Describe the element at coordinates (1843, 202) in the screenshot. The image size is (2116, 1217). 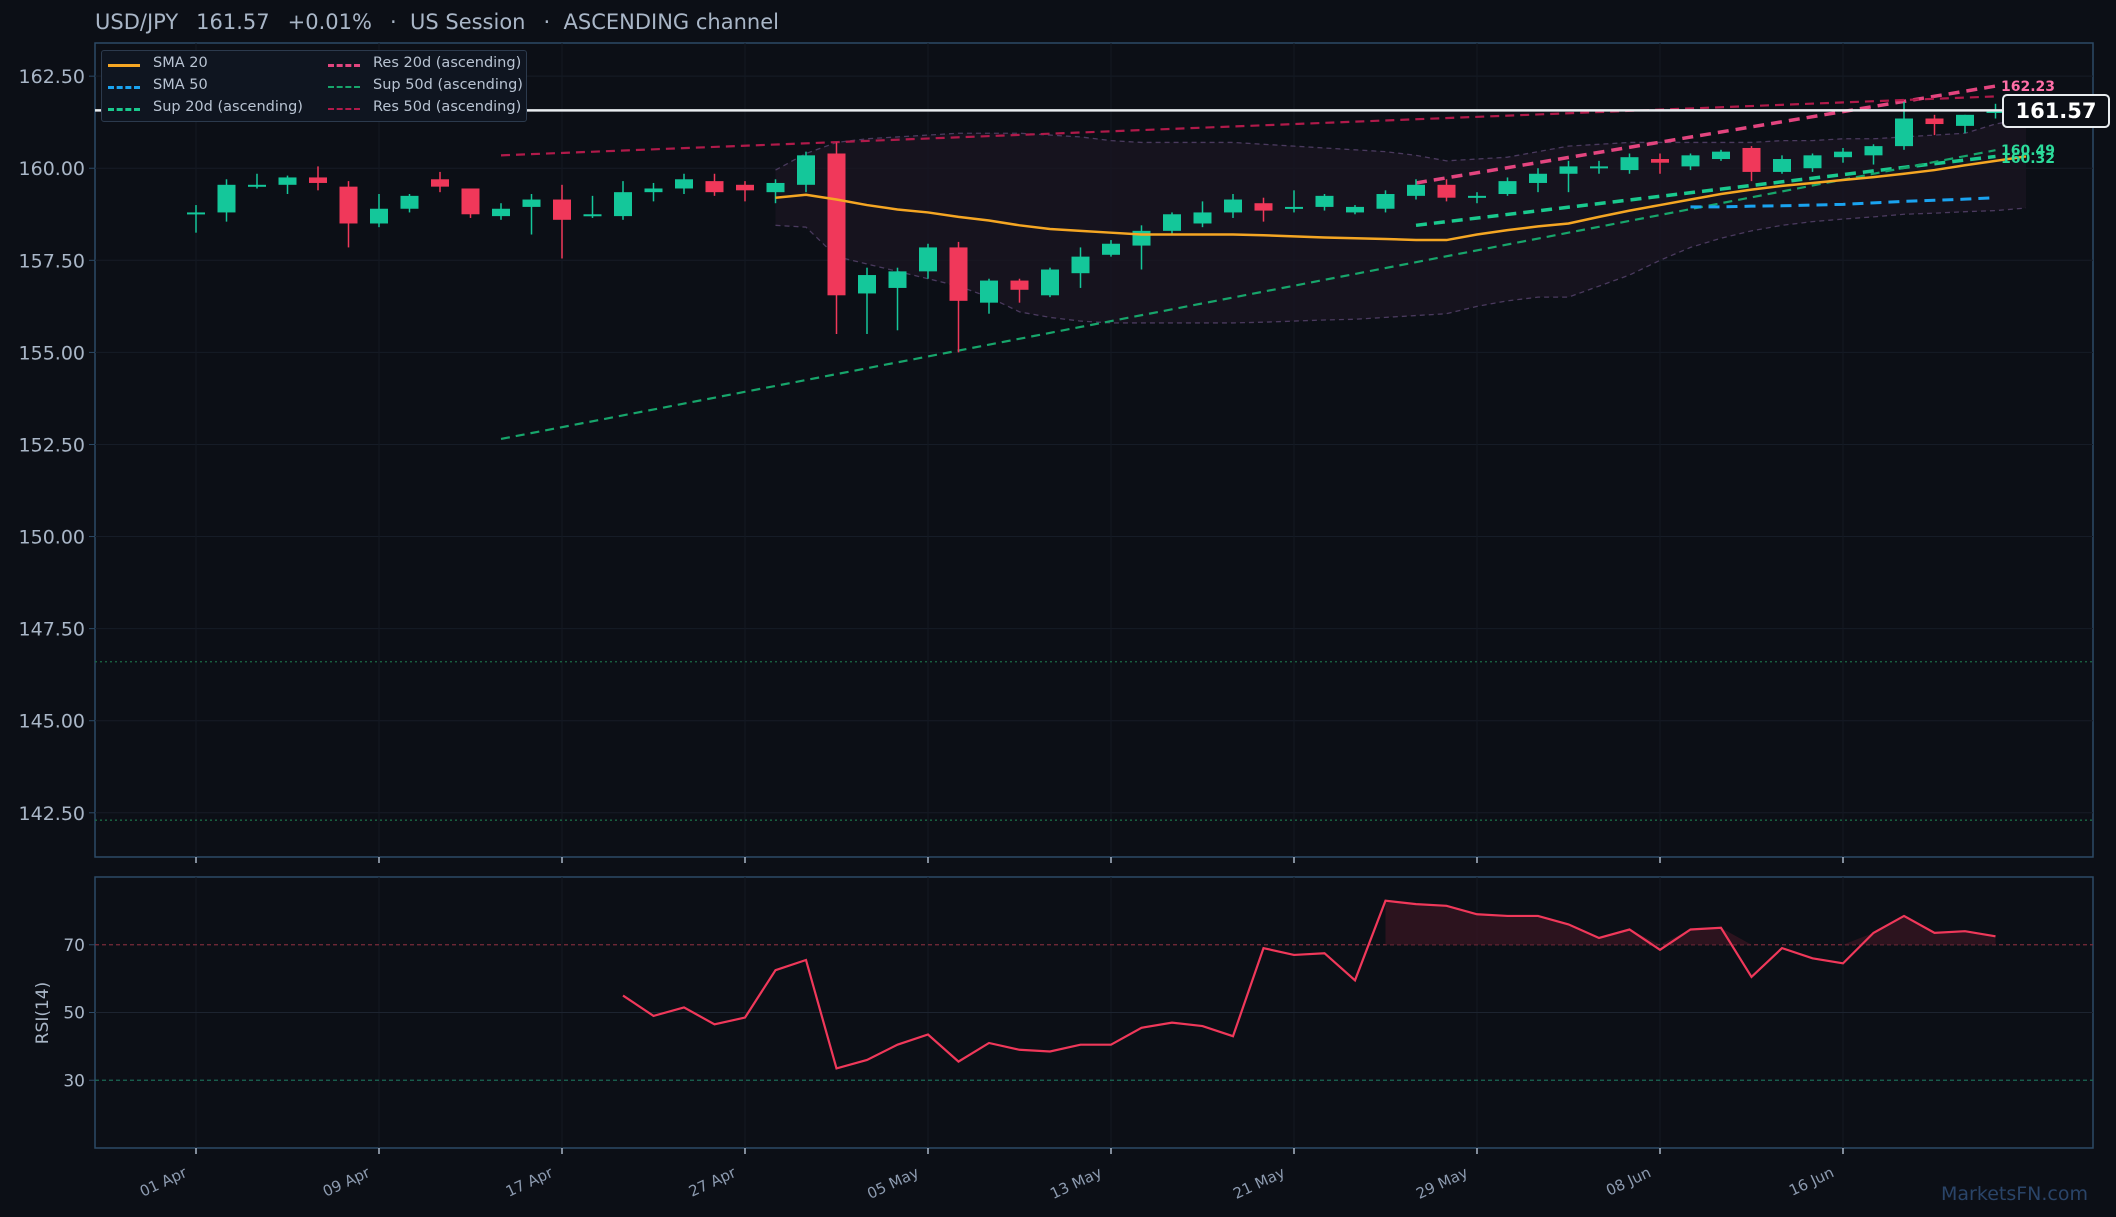
I see `sma50-line` at that location.